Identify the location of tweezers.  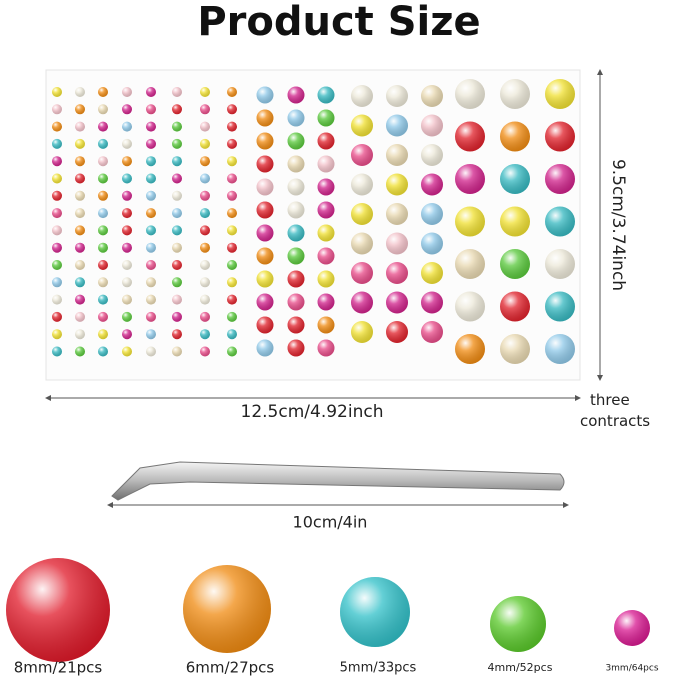
(338, 481).